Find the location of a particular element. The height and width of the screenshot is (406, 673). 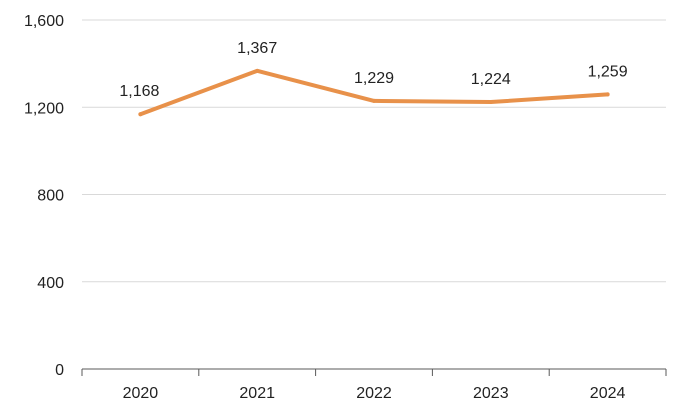

y-tick-label: 400 is located at coordinates (50, 283).